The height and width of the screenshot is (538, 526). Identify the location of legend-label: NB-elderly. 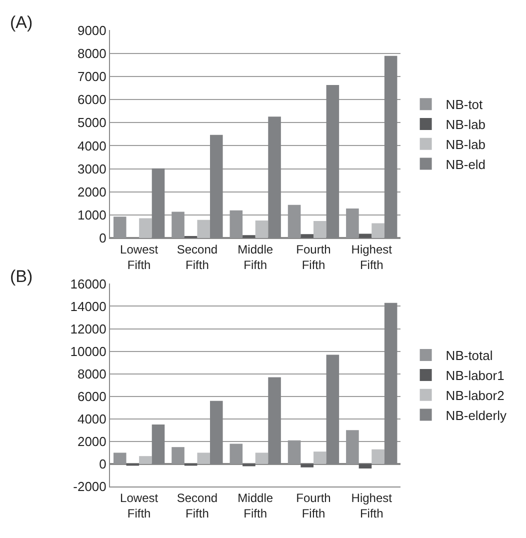
(476, 415).